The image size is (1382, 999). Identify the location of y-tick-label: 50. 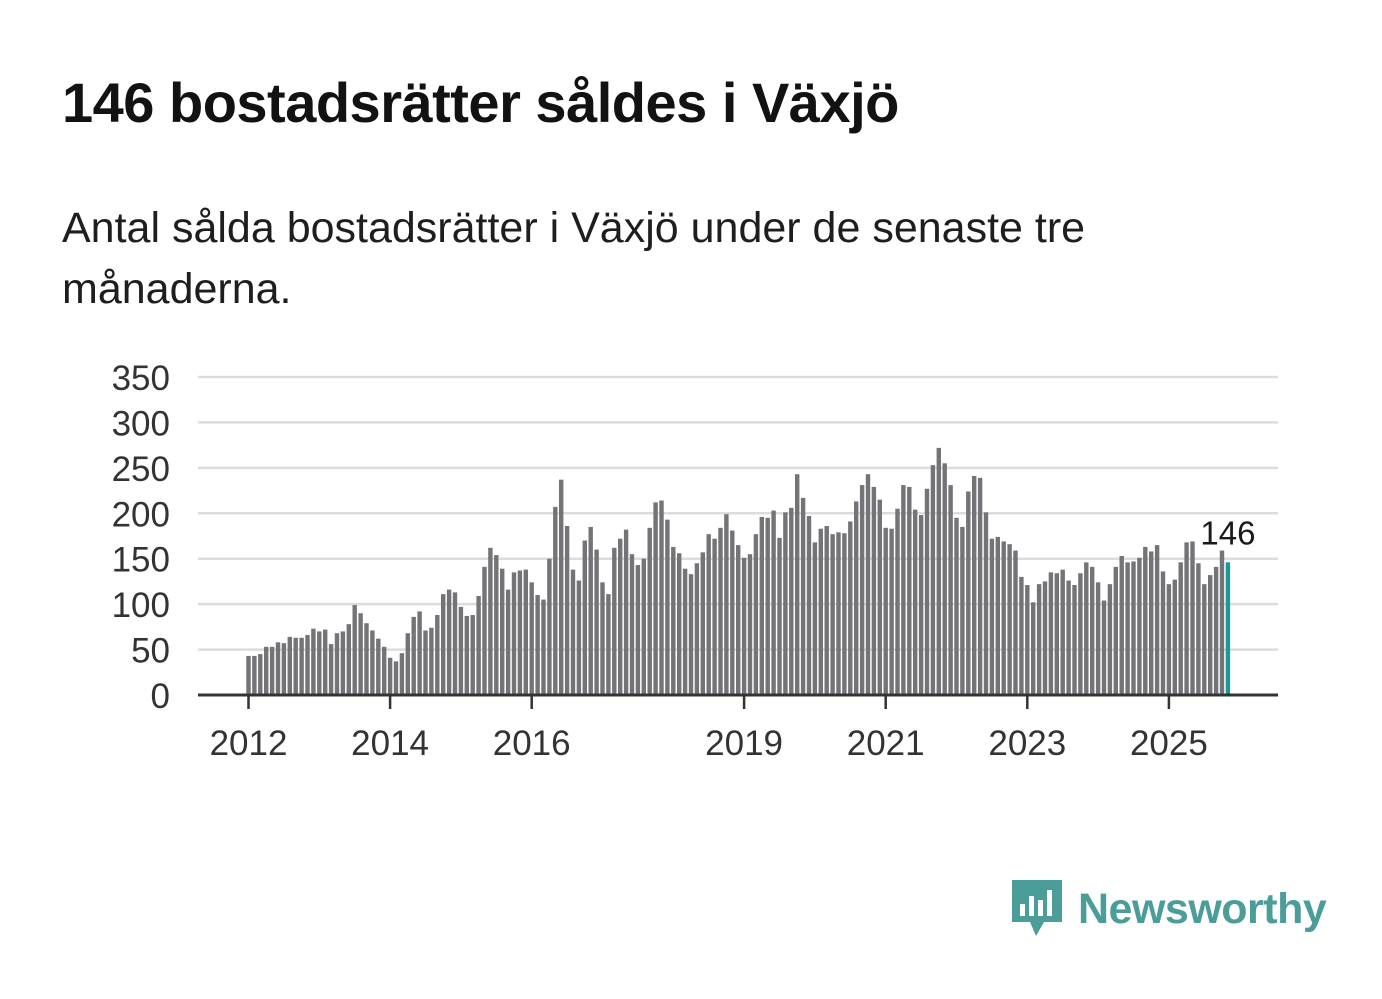
(150, 651).